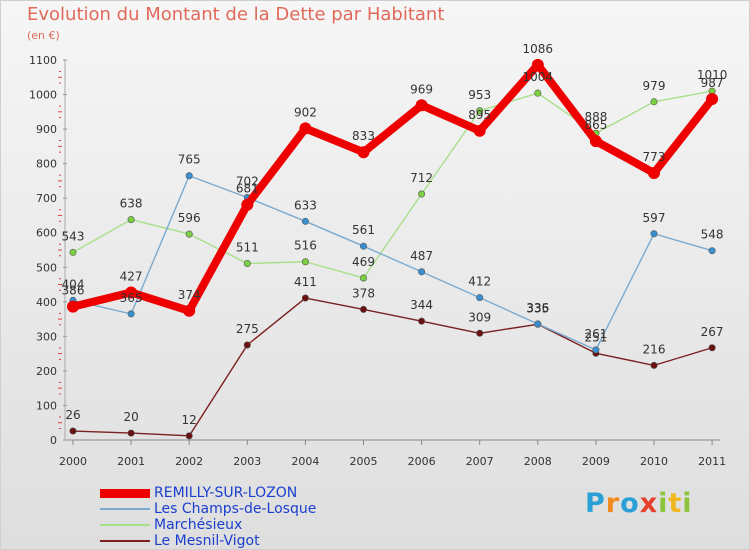 The image size is (750, 550). Describe the element at coordinates (46, 336) in the screenshot. I see `y-tick-label: 300` at that location.